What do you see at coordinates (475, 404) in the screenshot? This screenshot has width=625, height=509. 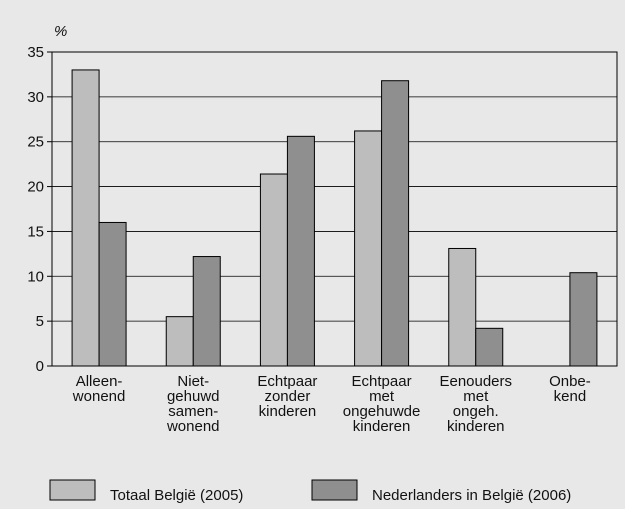 I see `x-tick-label: Eenouders met ongeh. kinderen` at bounding box center [475, 404].